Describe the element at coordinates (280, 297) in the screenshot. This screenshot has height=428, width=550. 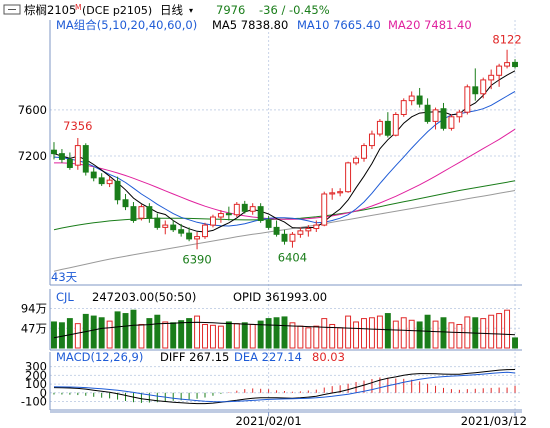
I see `open-interest-value: OPID 361993.00` at that location.